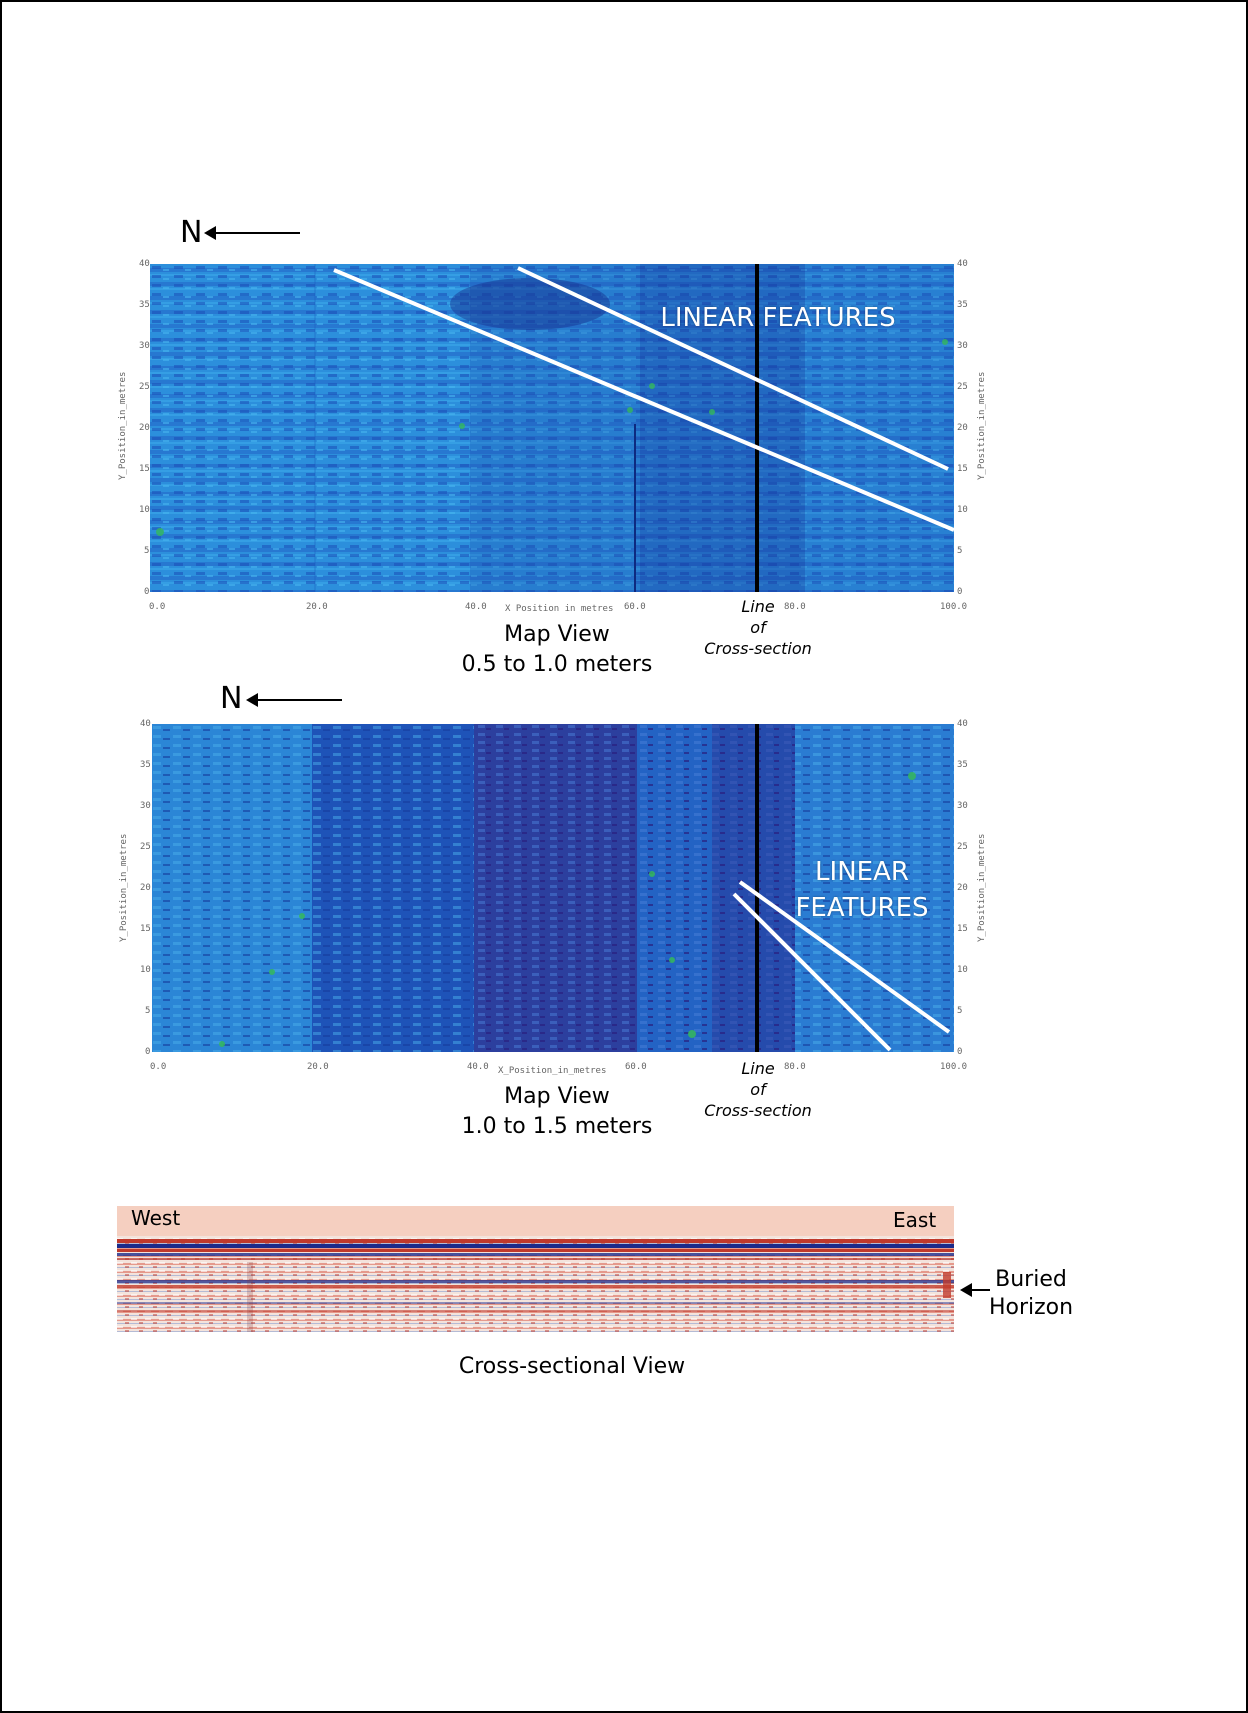  I want to click on map-view-2: LINEAR FEATURES, so click(553, 888).